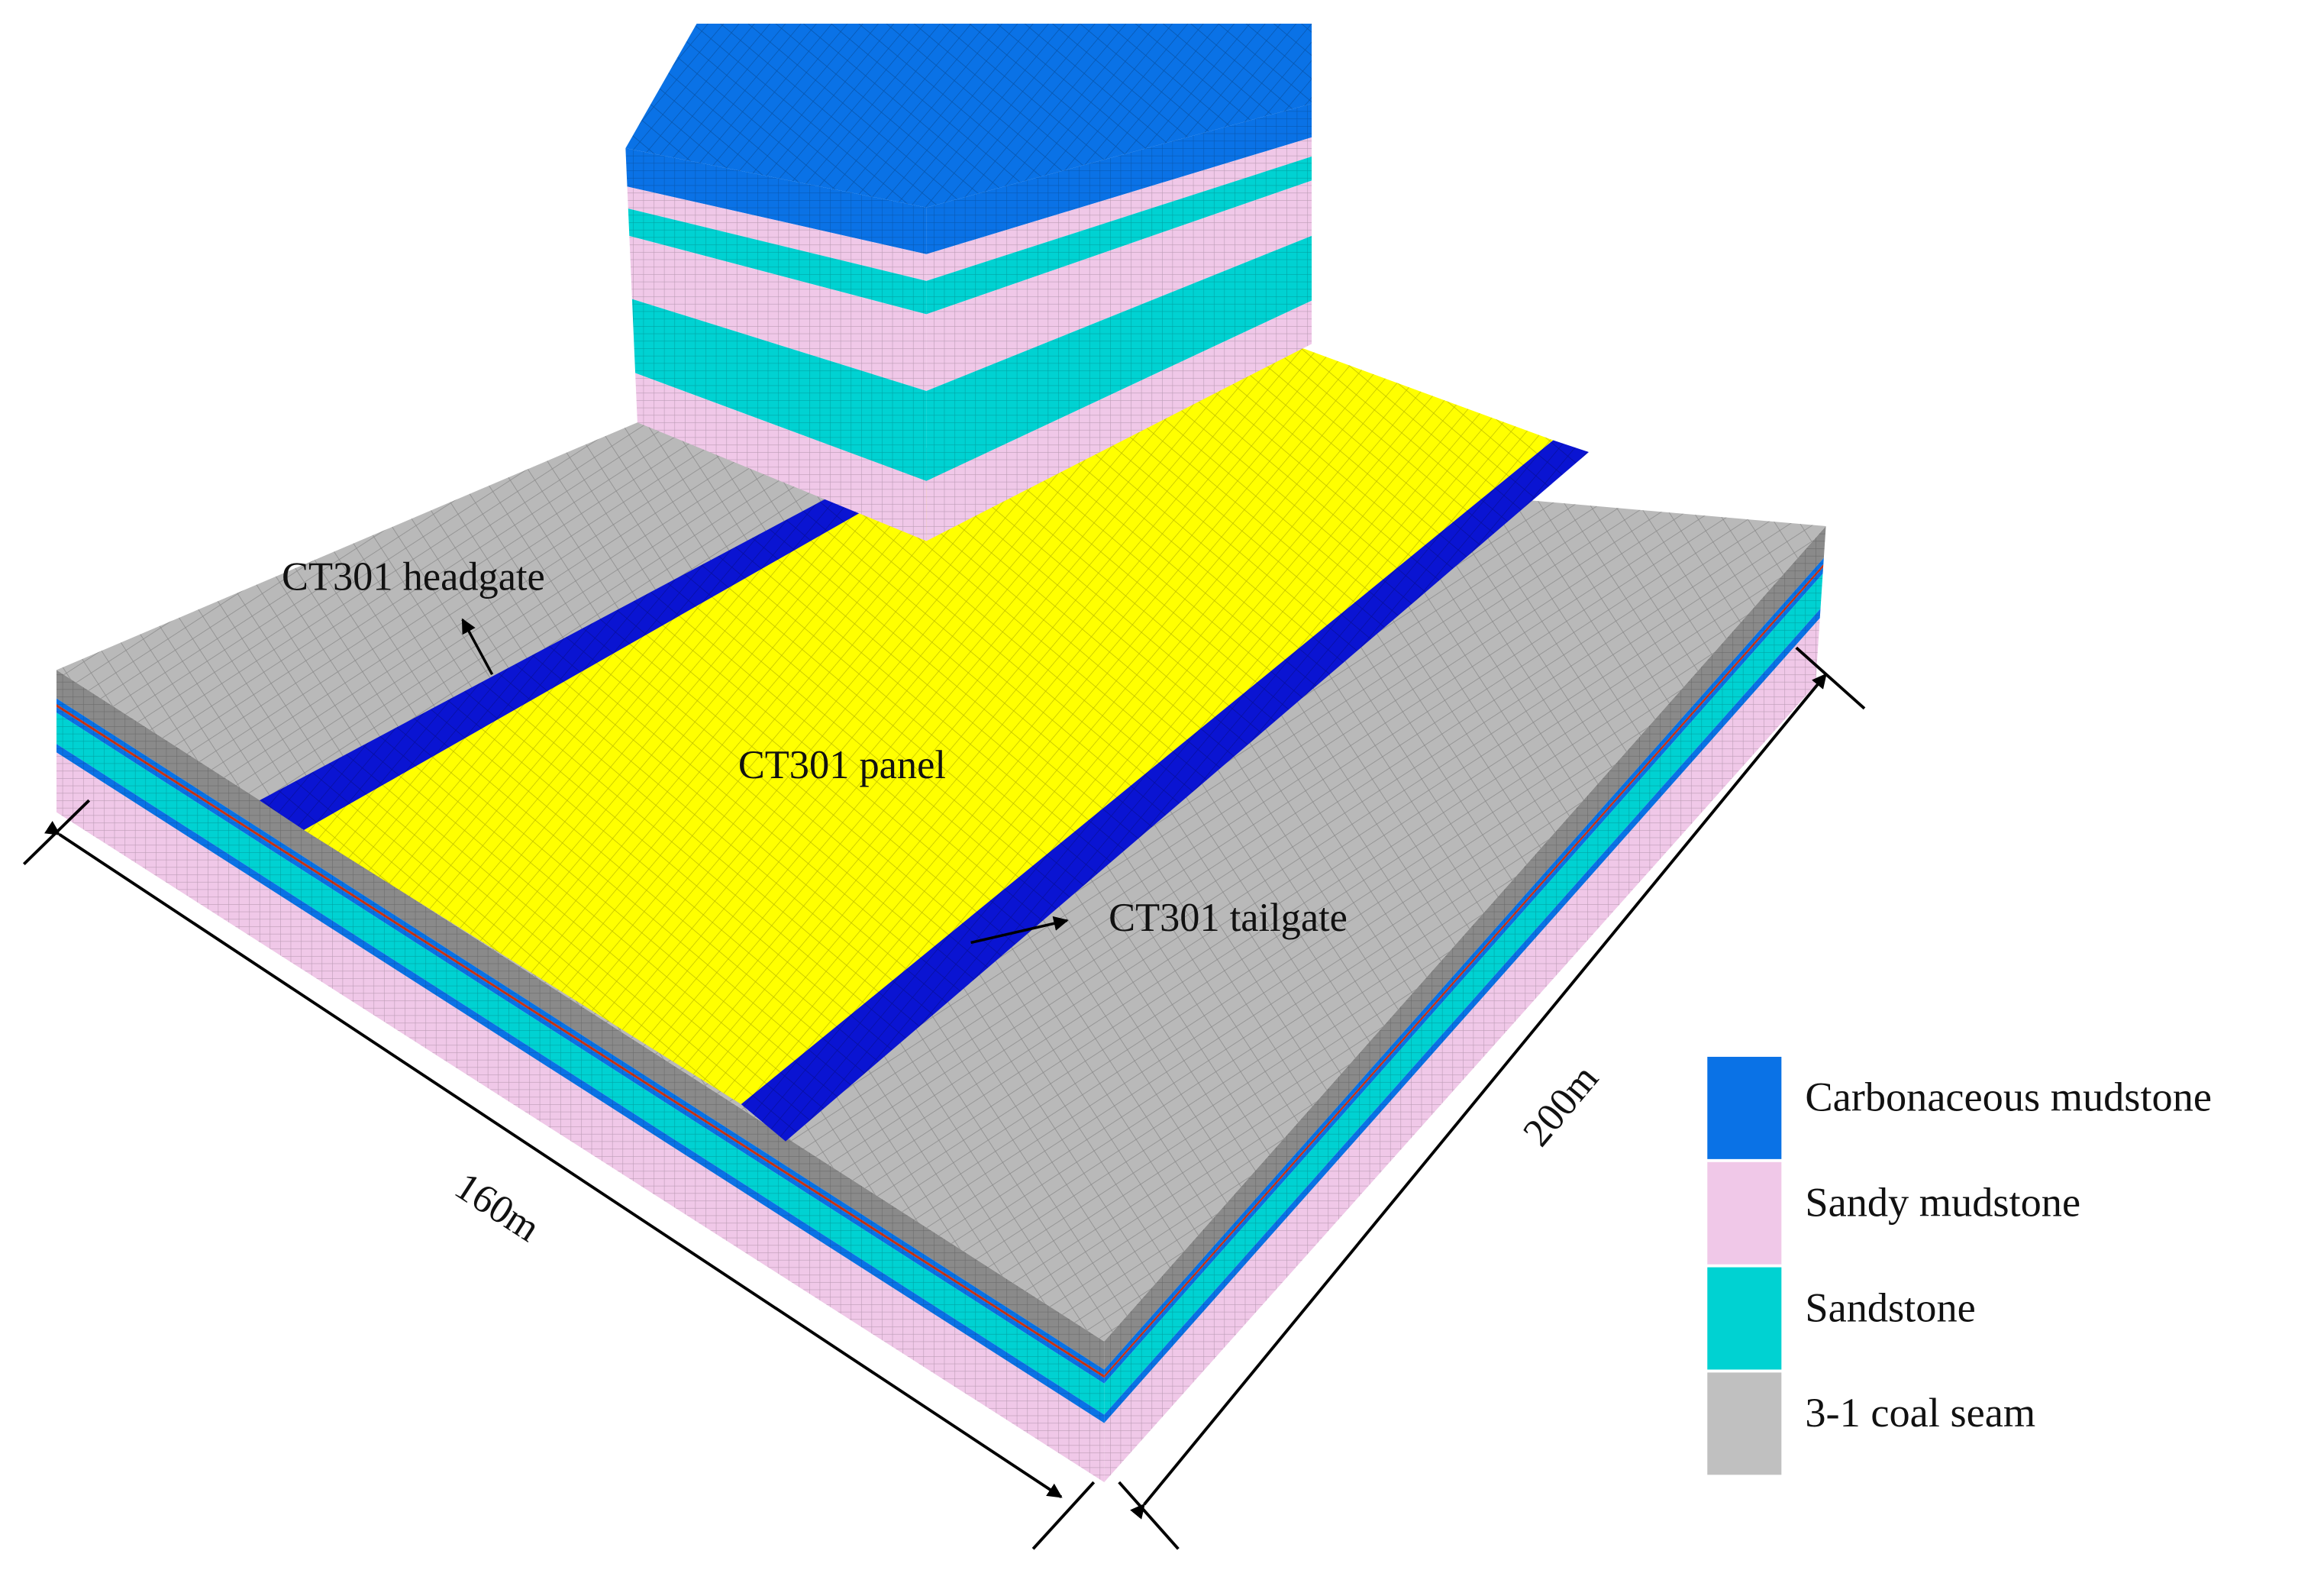 This screenshot has width=2324, height=1583. Describe the element at coordinates (1561, 1105) in the screenshot. I see `length-label: 200m` at that location.